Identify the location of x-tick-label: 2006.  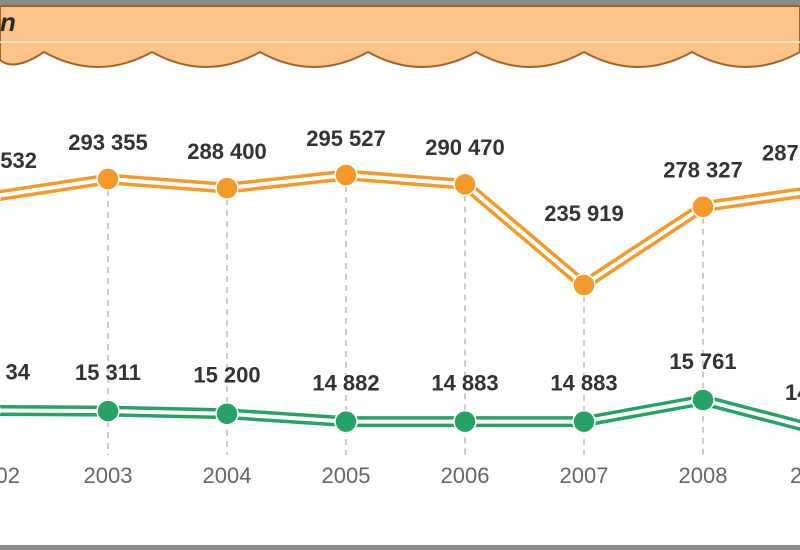
(465, 475).